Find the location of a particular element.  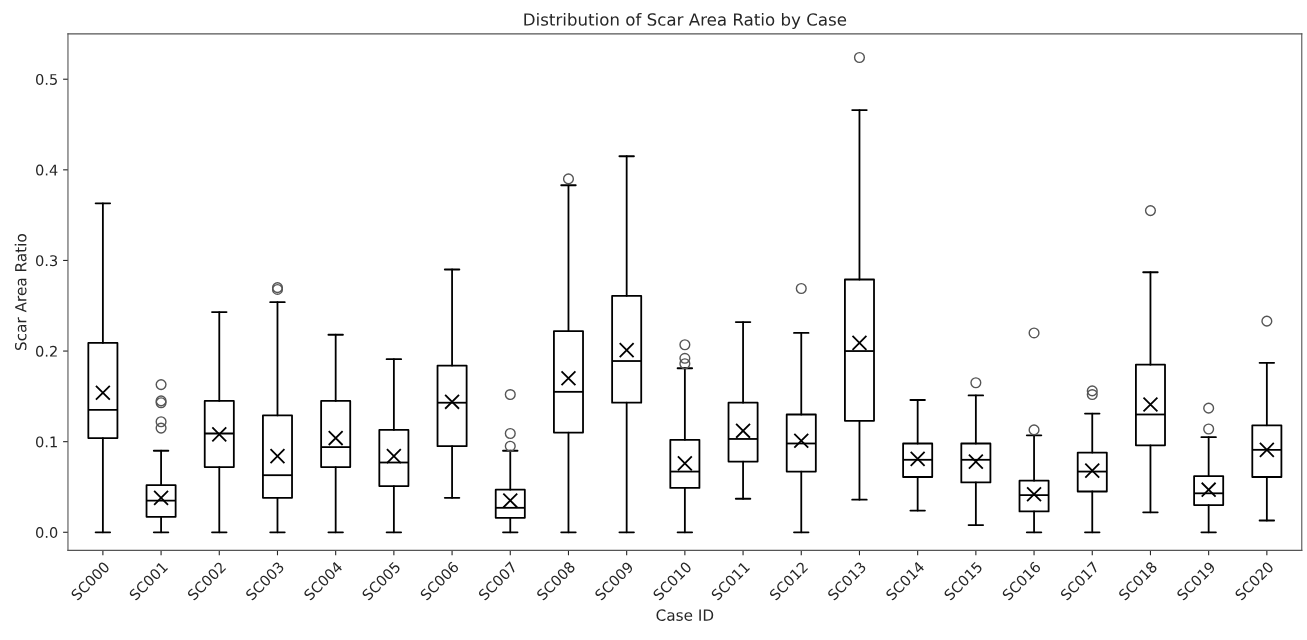

y-tick-label: 0.1 is located at coordinates (46, 442).